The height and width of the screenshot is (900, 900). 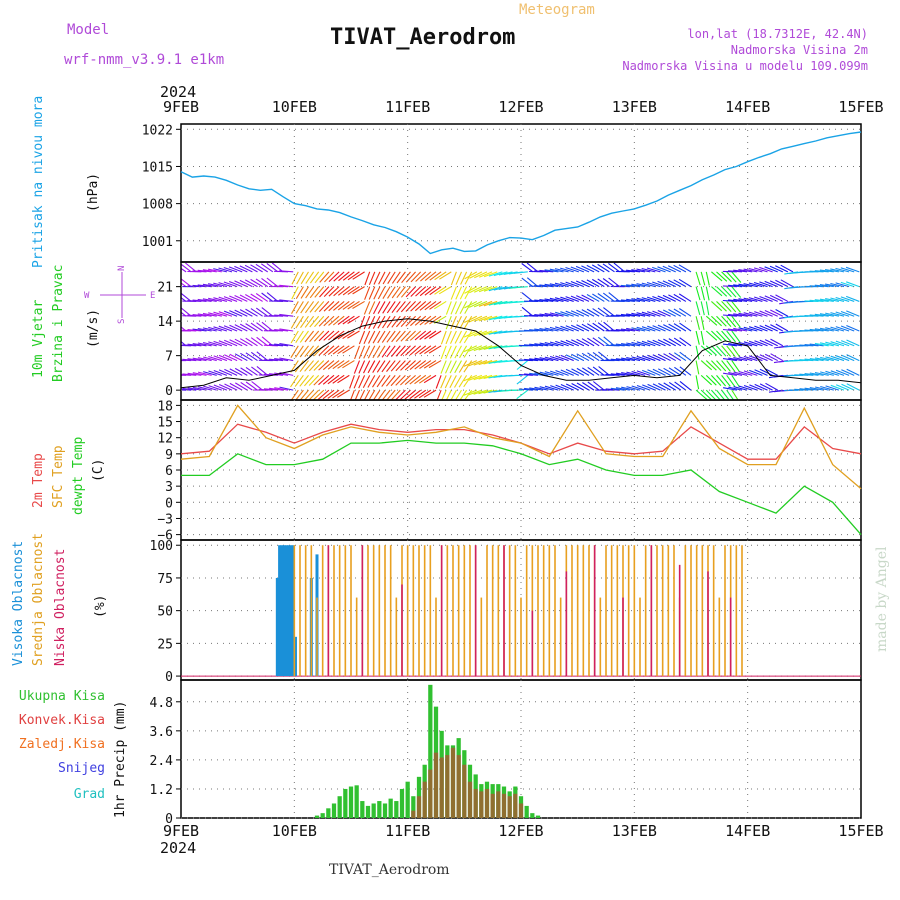 What do you see at coordinates (58, 476) in the screenshot?
I see `temp-side-label-2: SFC Temp` at bounding box center [58, 476].